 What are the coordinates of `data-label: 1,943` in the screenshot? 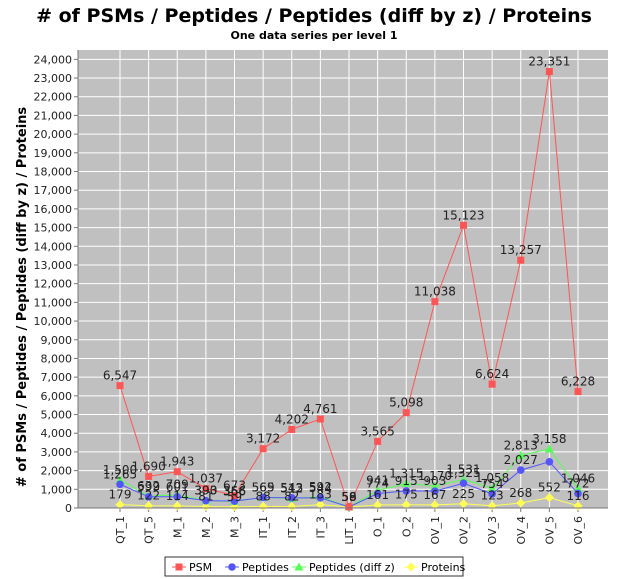 It's located at (177, 462).